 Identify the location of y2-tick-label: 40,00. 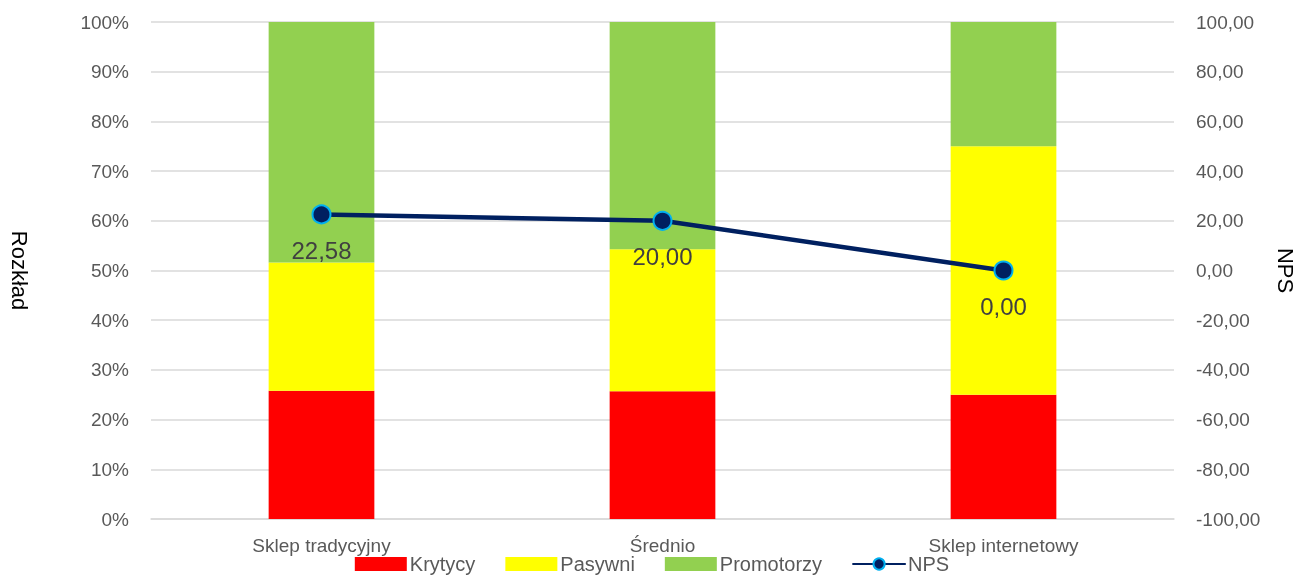
(1220, 171).